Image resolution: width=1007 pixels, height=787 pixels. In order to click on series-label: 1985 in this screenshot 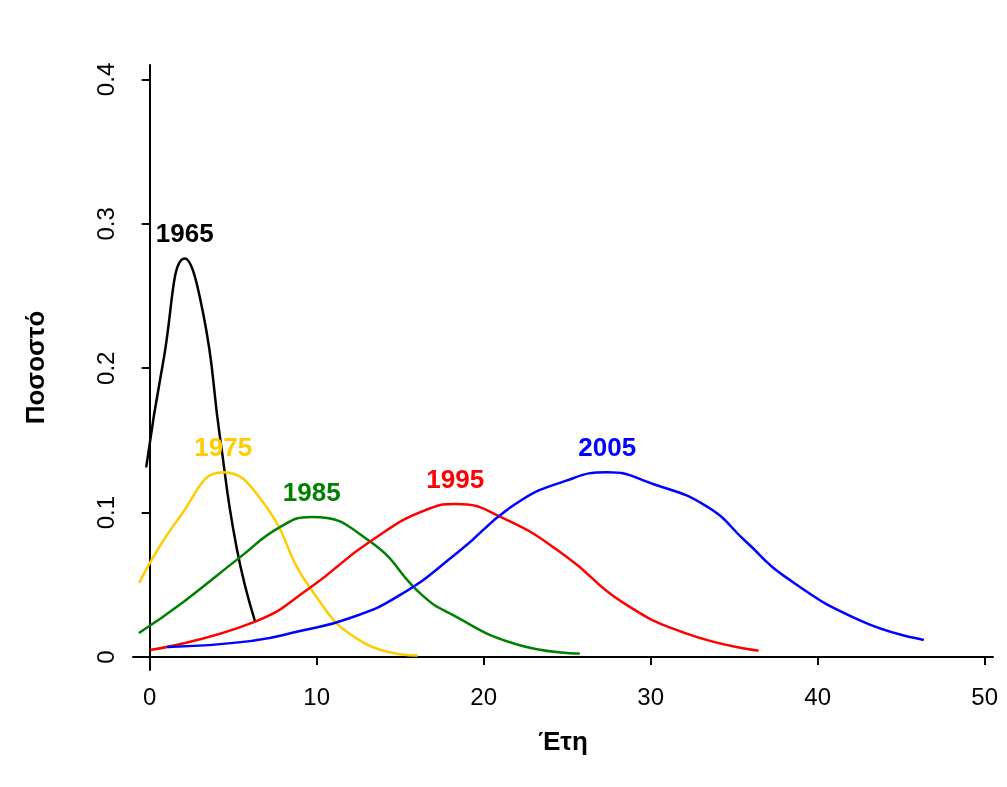, I will do `click(311, 491)`.